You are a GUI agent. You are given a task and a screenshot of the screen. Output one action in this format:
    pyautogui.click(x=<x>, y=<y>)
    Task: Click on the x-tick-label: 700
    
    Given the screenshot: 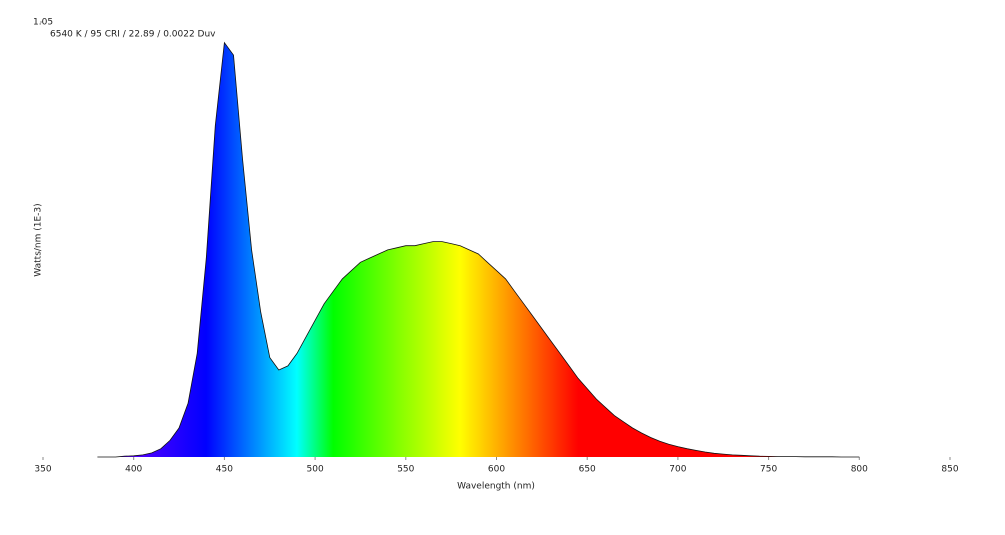 What is the action you would take?
    pyautogui.click(x=677, y=470)
    